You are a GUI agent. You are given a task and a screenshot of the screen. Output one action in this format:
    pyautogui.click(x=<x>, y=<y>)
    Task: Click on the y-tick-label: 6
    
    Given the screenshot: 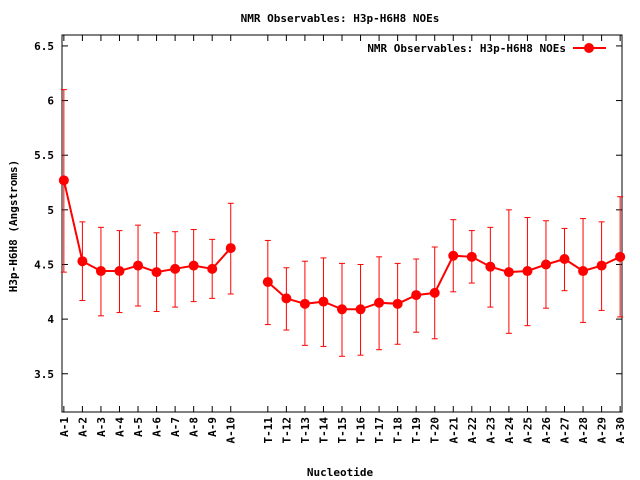 What is the action you would take?
    pyautogui.click(x=50, y=101)
    